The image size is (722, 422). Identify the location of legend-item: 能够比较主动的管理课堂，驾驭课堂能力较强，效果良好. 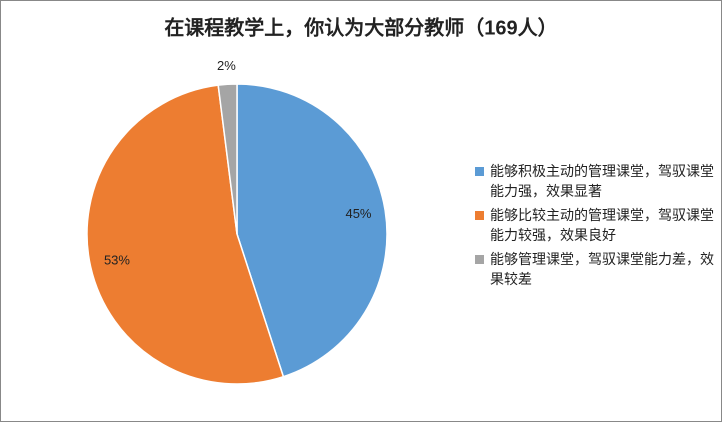
(595, 225).